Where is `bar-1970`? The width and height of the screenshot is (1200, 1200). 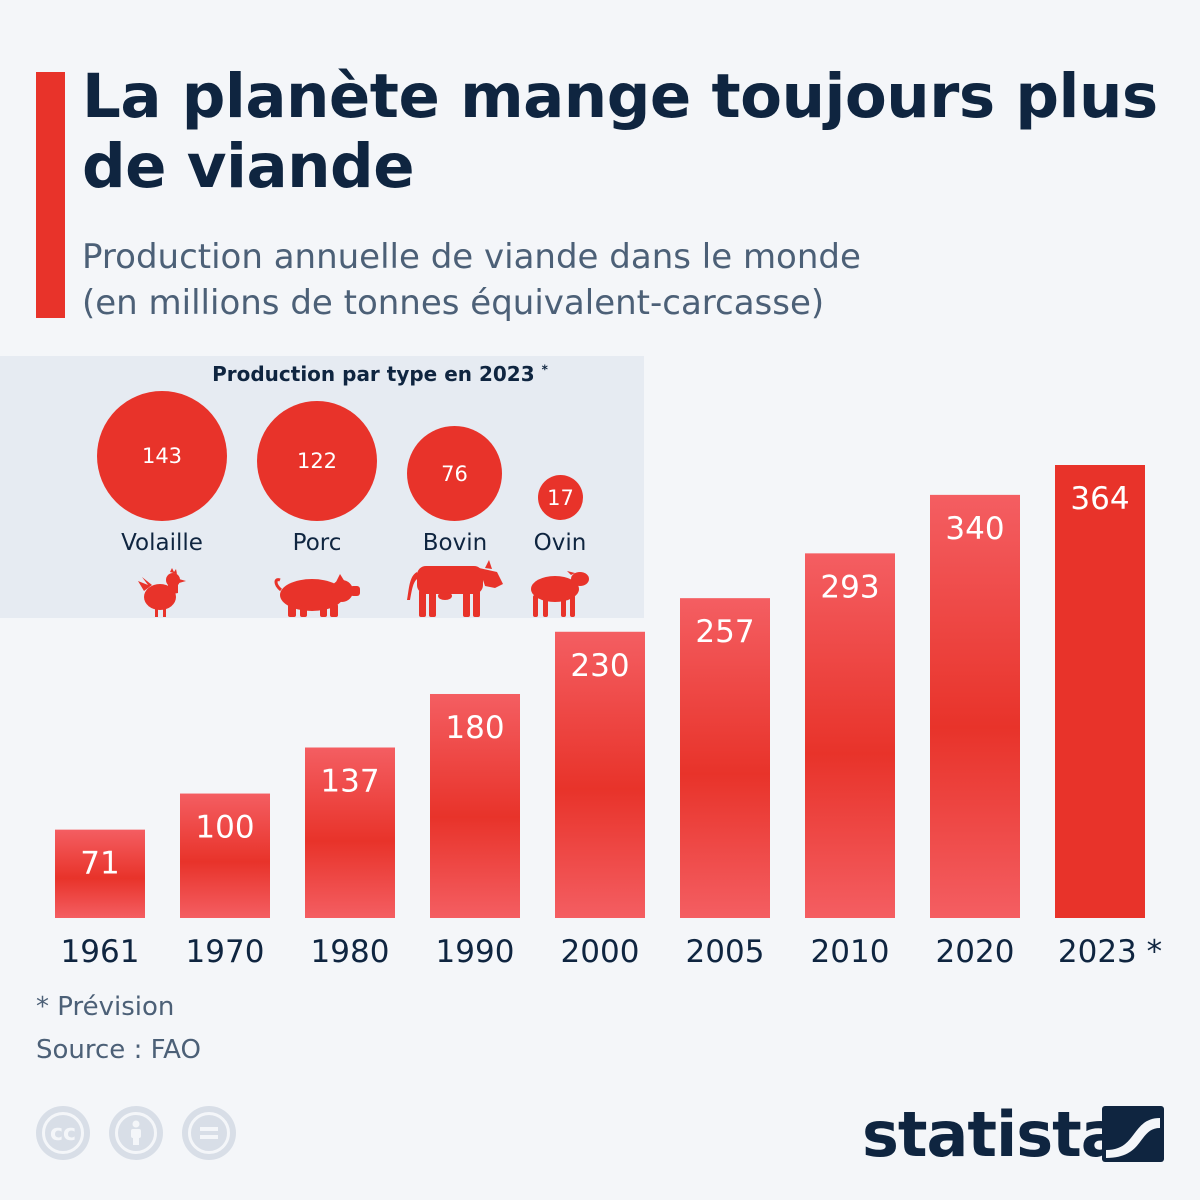 bar-1970 is located at coordinates (225, 855).